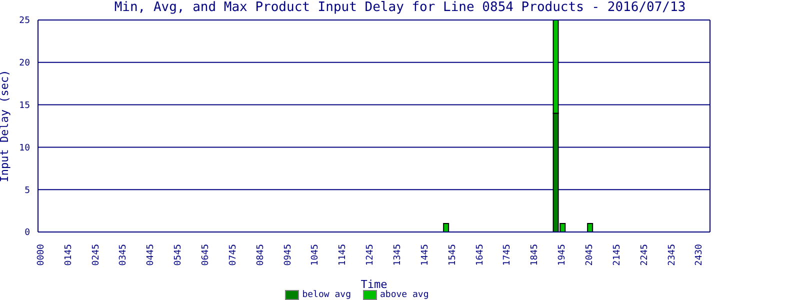 This screenshot has width=800, height=300. Describe the element at coordinates (24, 105) in the screenshot. I see `y-tick-label: 15` at that location.